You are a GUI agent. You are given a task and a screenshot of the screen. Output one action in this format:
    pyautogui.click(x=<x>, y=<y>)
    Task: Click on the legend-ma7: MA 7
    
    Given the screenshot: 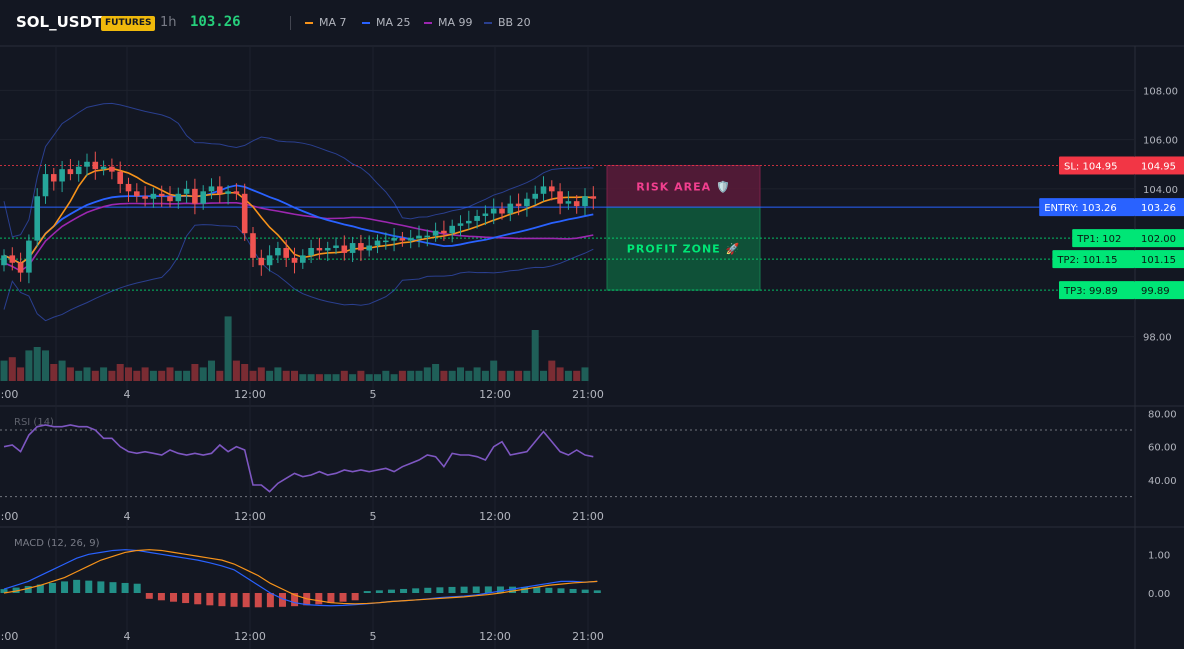 What is the action you would take?
    pyautogui.click(x=326, y=22)
    